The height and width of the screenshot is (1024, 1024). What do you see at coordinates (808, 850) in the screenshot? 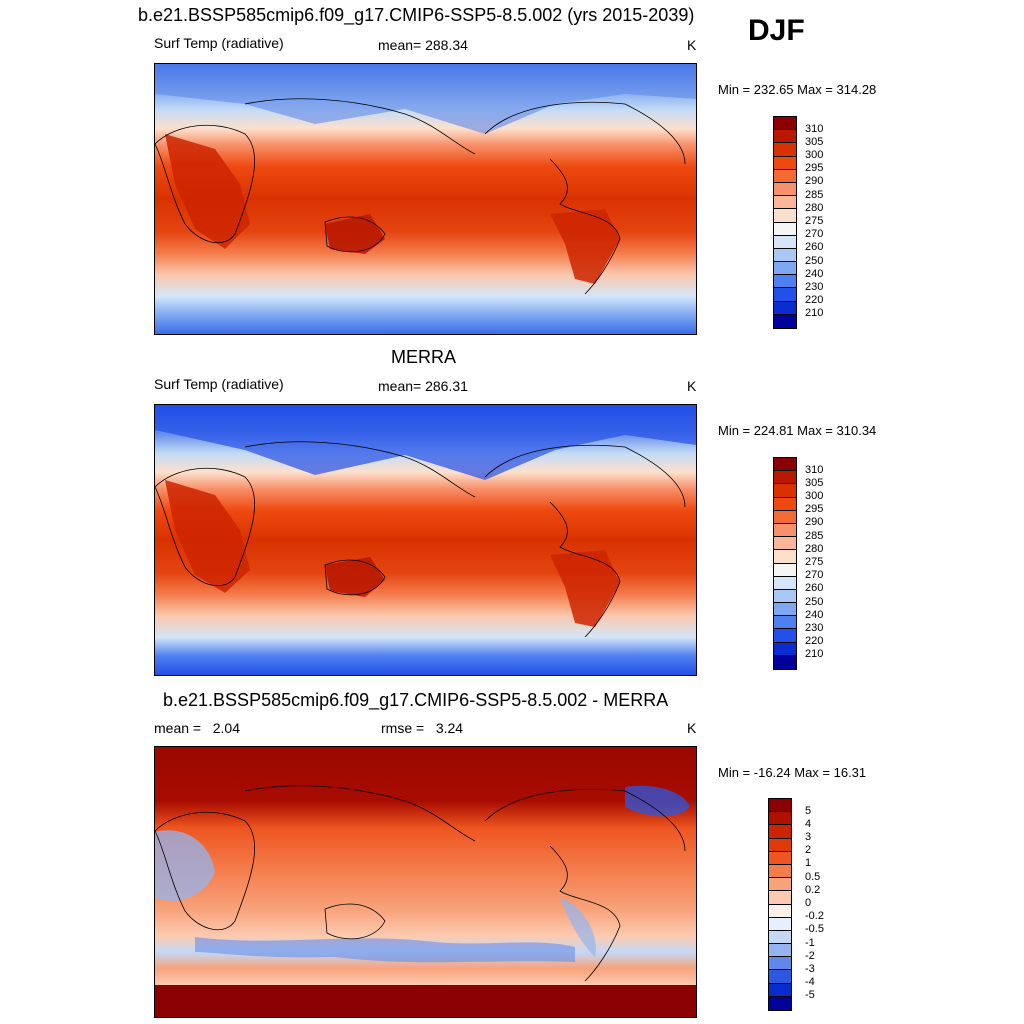
I see `colorbar-tick-label: 2` at bounding box center [808, 850].